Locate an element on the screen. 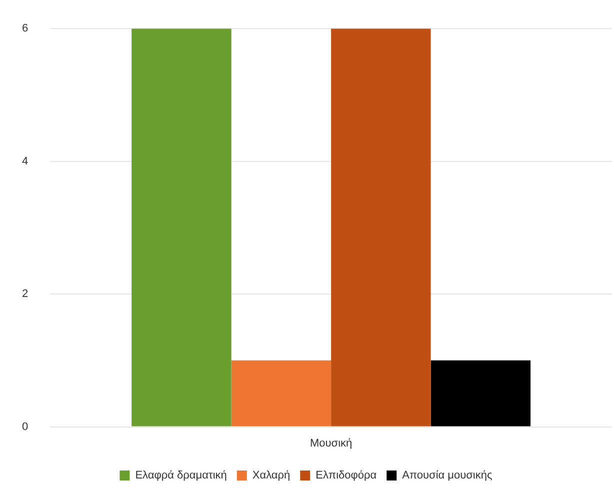 The width and height of the screenshot is (614, 495). y-tick-label: 0 is located at coordinates (25, 426).